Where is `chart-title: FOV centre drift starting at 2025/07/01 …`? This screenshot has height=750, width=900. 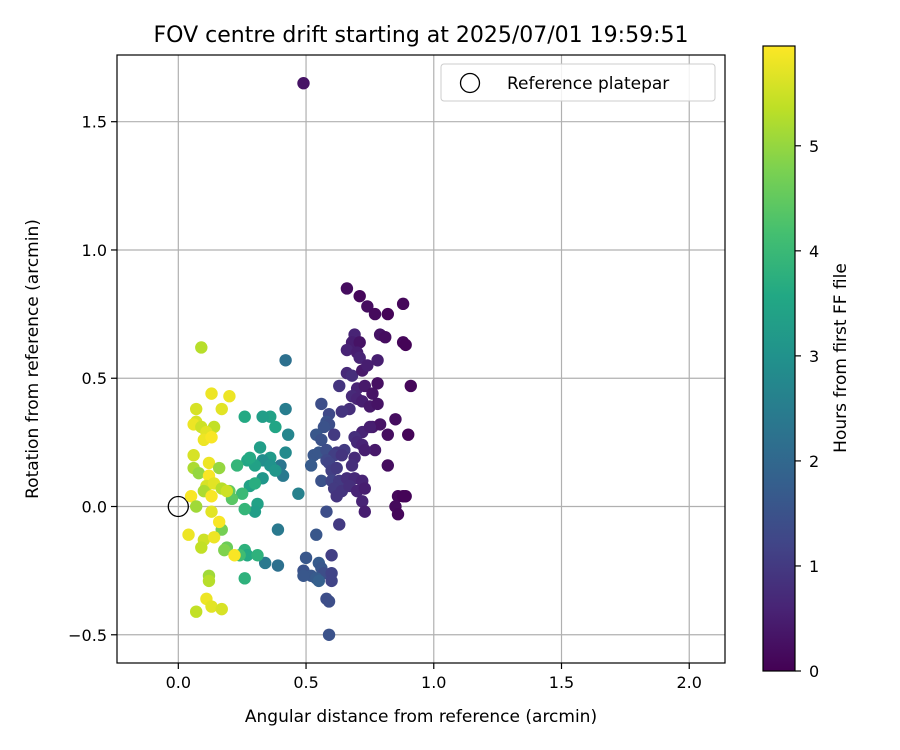
chart-title: FOV centre drift starting at 2025/07/01 … is located at coordinates (421, 35).